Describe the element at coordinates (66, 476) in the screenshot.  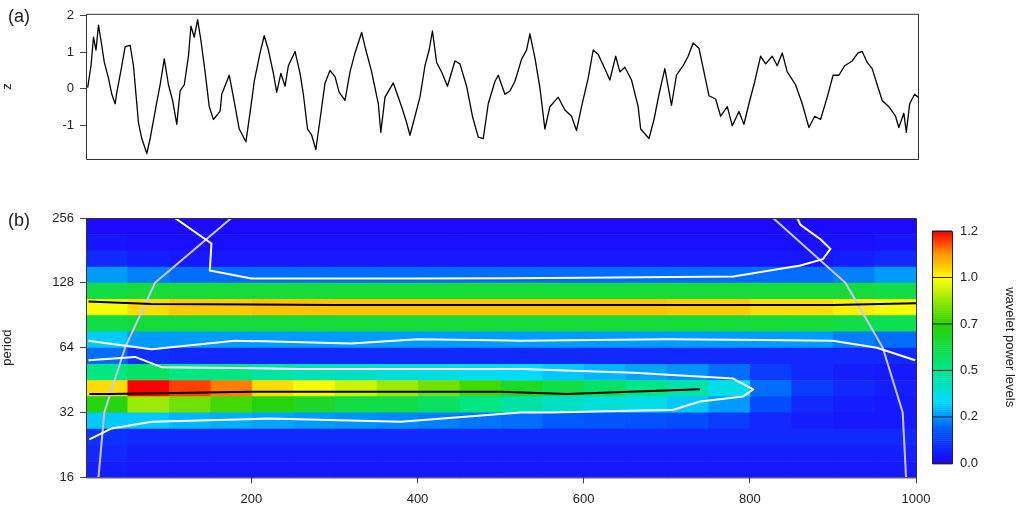
I see `y-tick-label: 16` at that location.